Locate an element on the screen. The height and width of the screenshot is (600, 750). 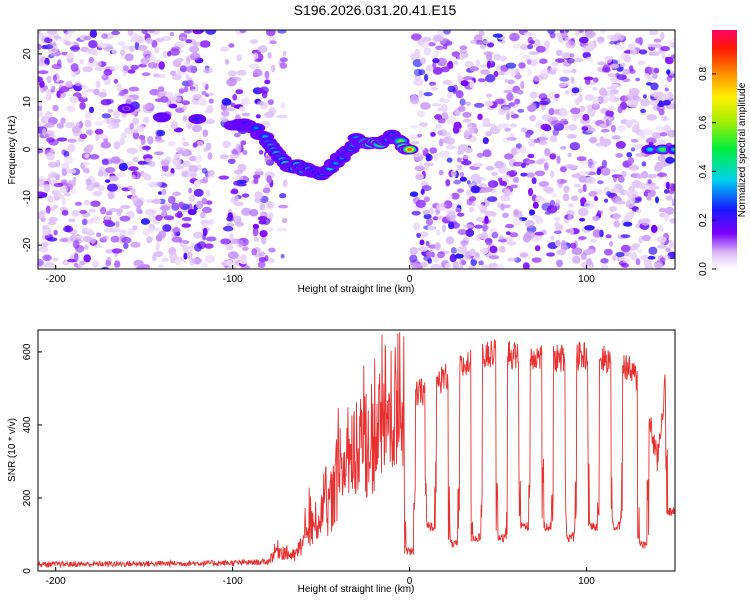
page-title: S196.2026.031.20.41.E15 is located at coordinates (375, 10).